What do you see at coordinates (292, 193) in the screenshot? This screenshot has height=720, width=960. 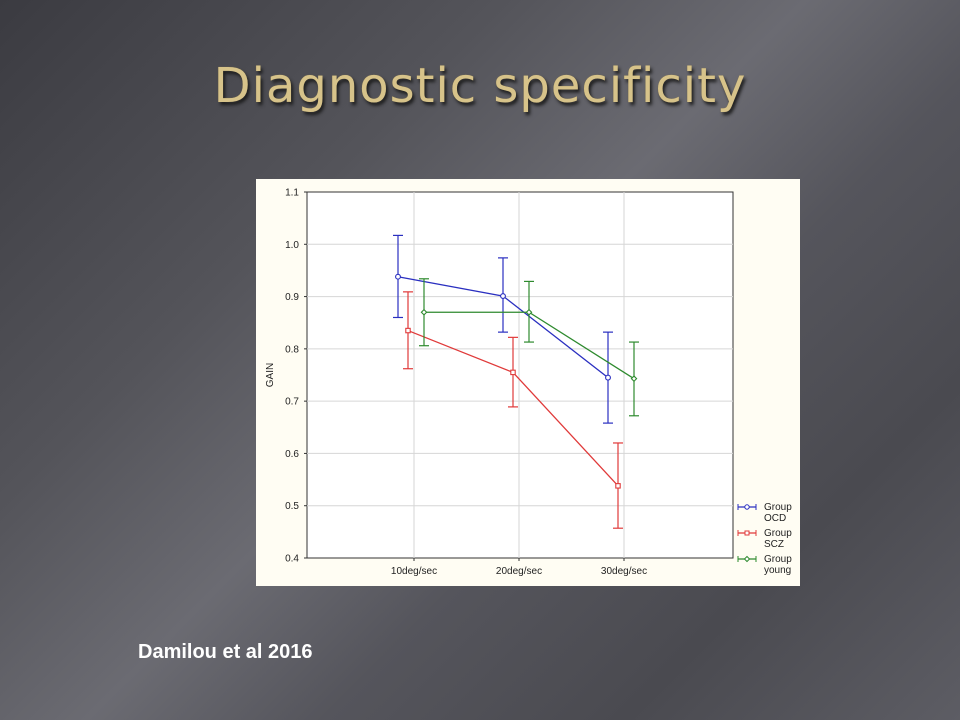 I see `y-tick-label: 1.1` at bounding box center [292, 193].